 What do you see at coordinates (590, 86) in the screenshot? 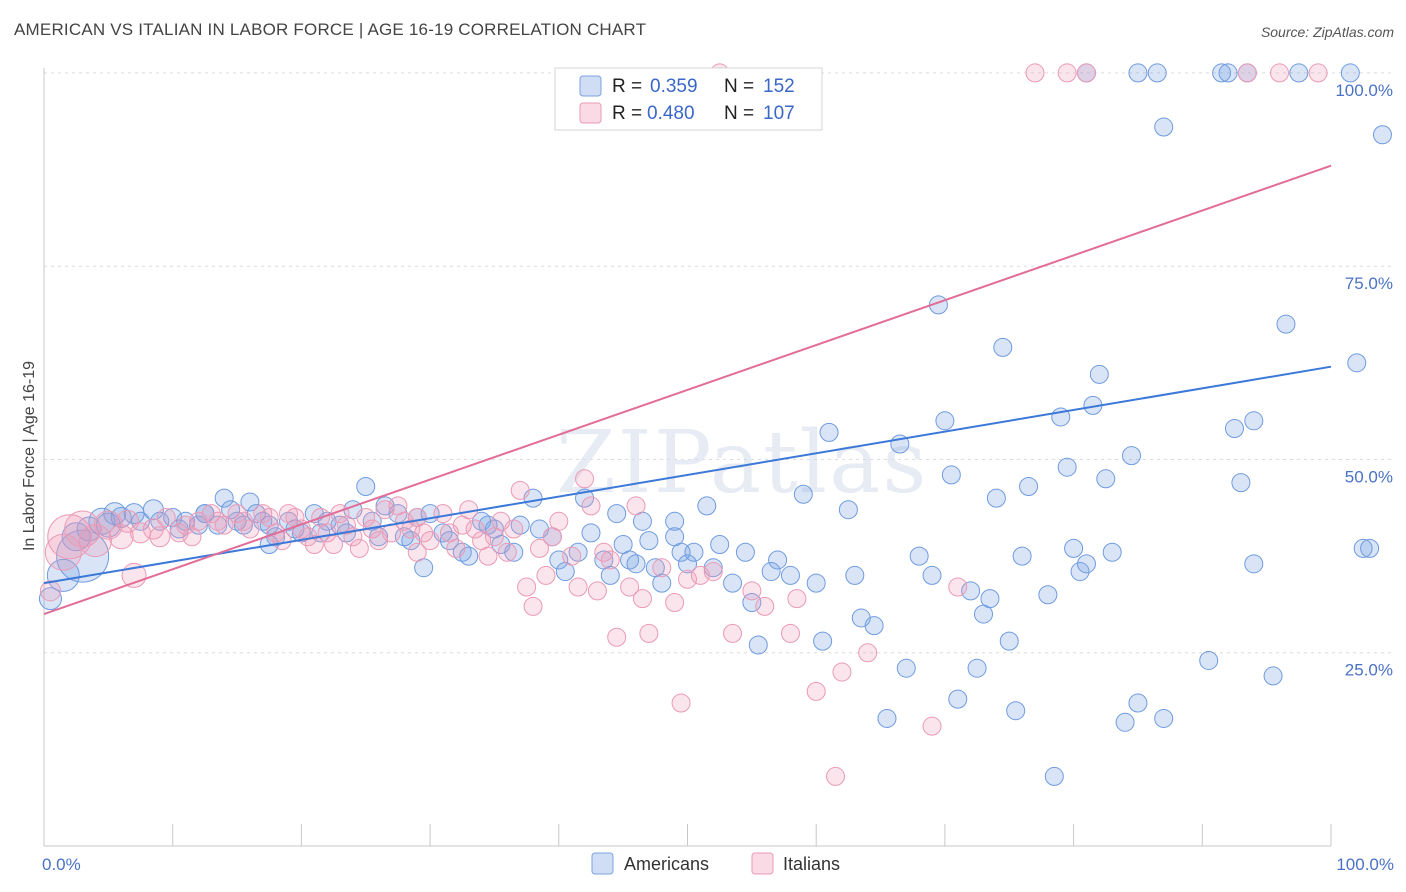
I see `legend-swatch-americans` at bounding box center [590, 86].